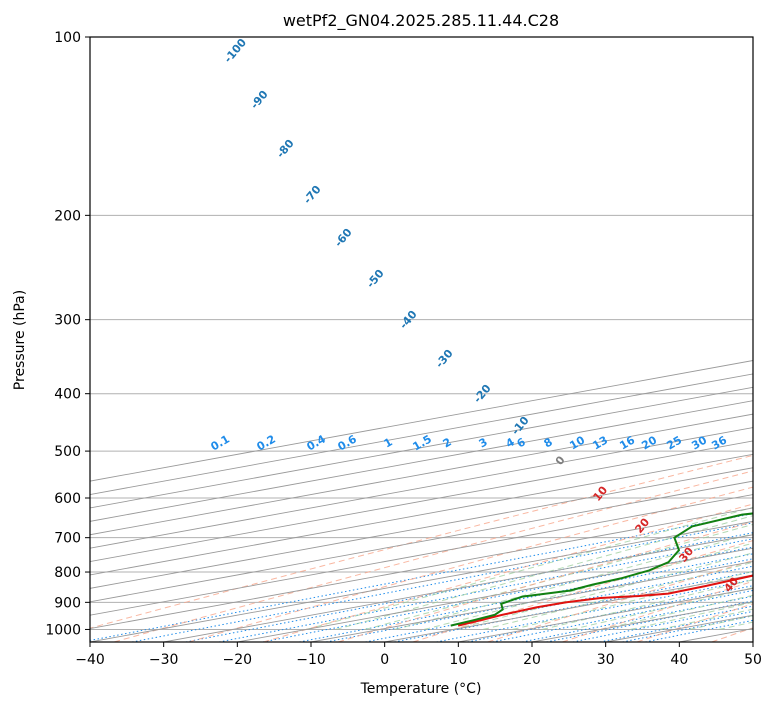 This screenshot has height=708, width=775. Describe the element at coordinates (90, 660) in the screenshot. I see `x-tick-label: −40` at that location.